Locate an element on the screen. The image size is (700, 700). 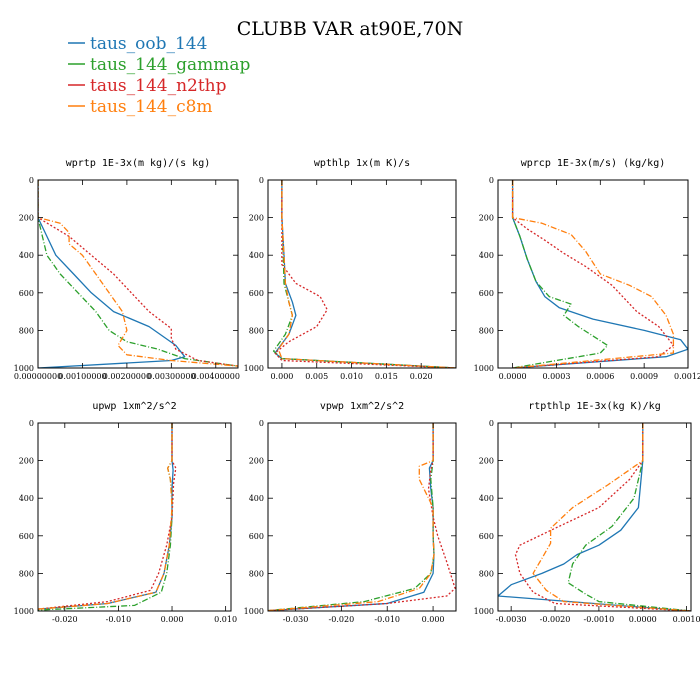
x-tick-label: 0.00000000 is located at coordinates (38, 376).